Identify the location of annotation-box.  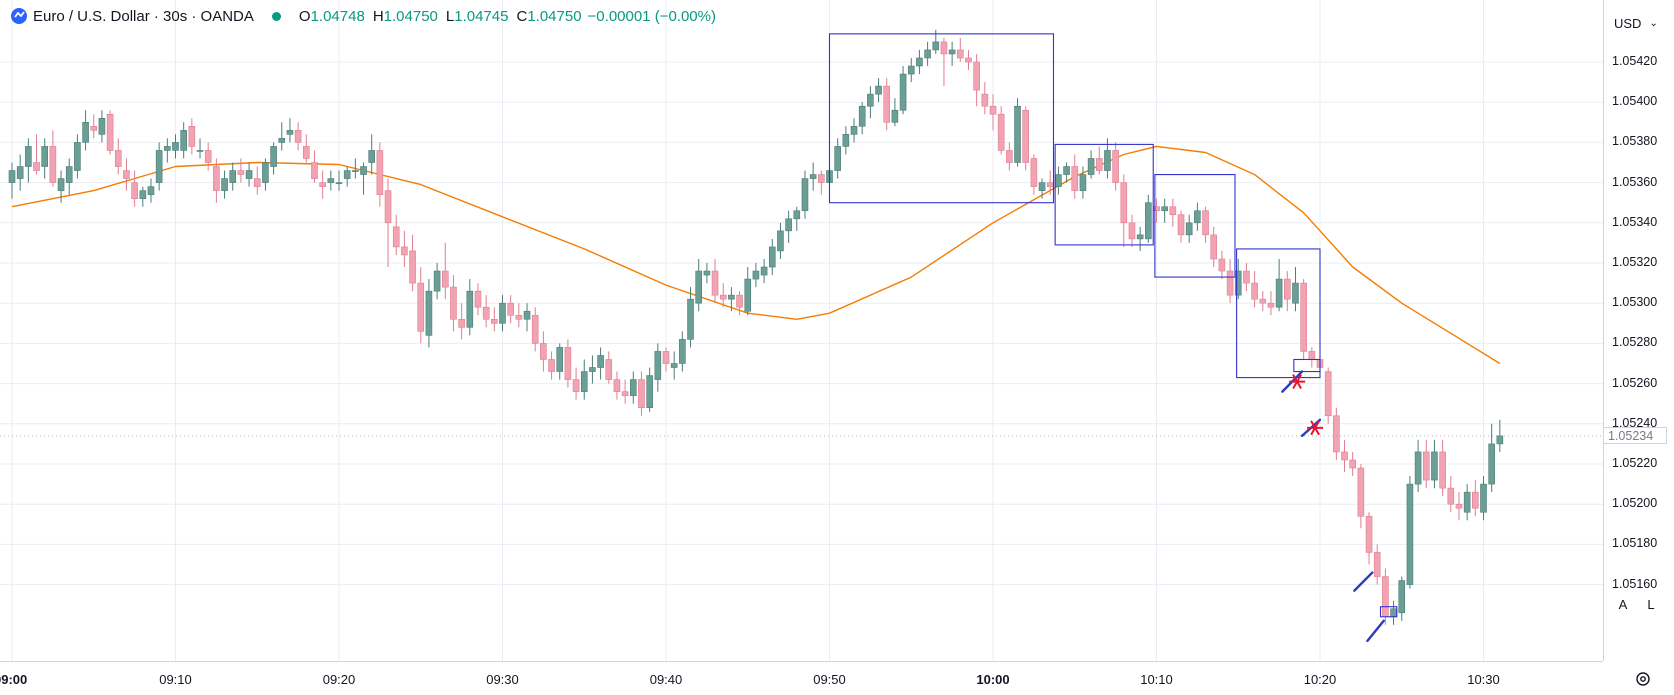
(1195, 226).